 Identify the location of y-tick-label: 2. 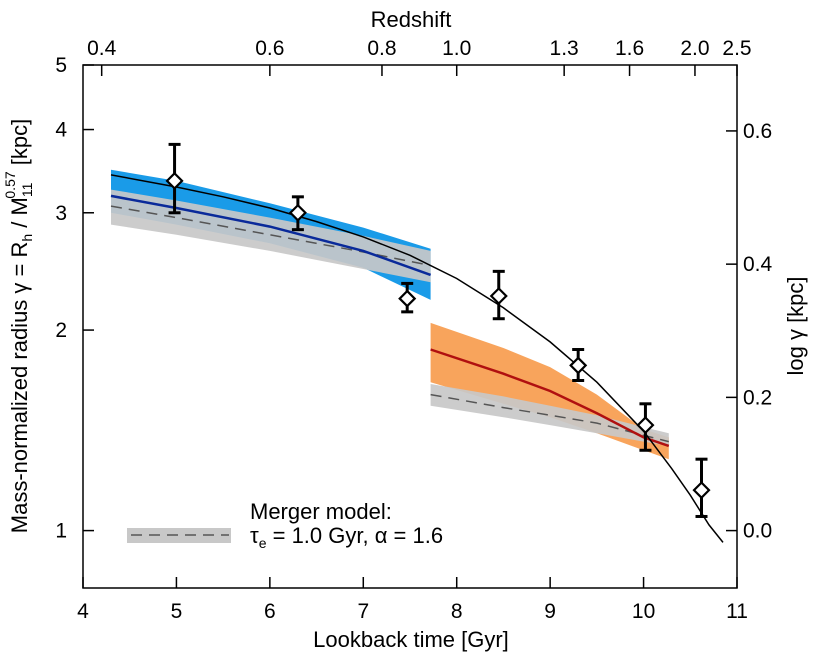
(61, 330).